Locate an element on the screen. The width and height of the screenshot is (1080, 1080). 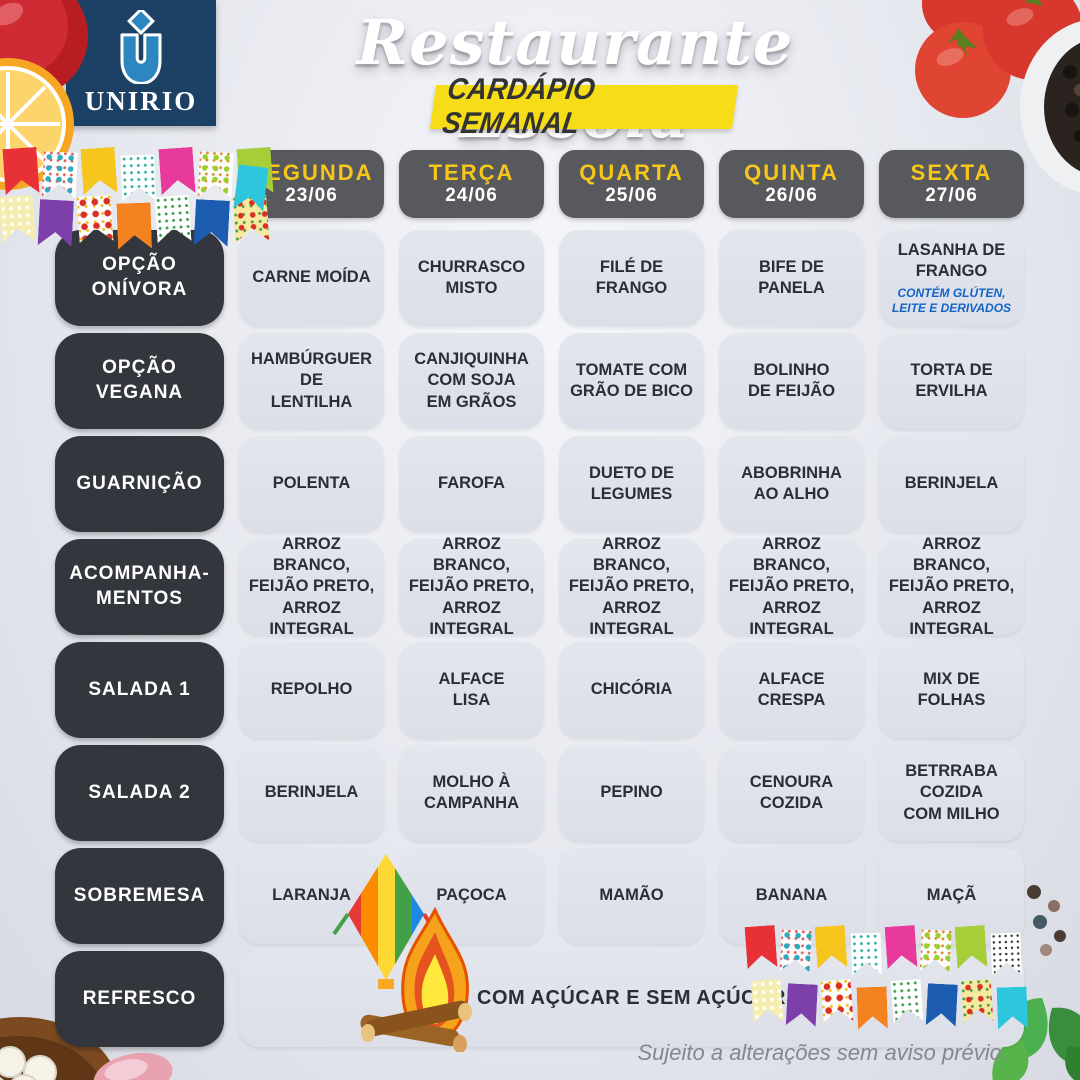
row-label: SALADA 1 is located at coordinates (139, 690).